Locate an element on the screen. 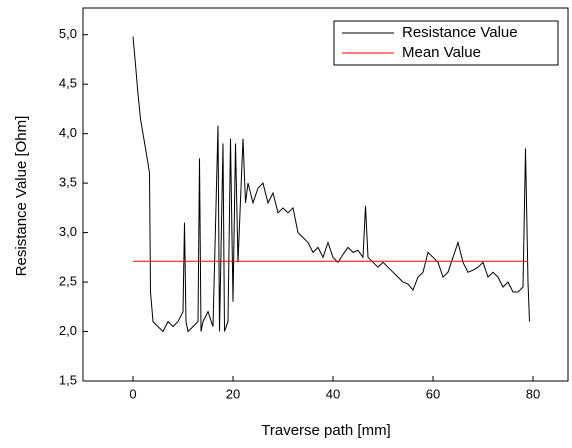  x-tick-label: 20 is located at coordinates (233, 393).